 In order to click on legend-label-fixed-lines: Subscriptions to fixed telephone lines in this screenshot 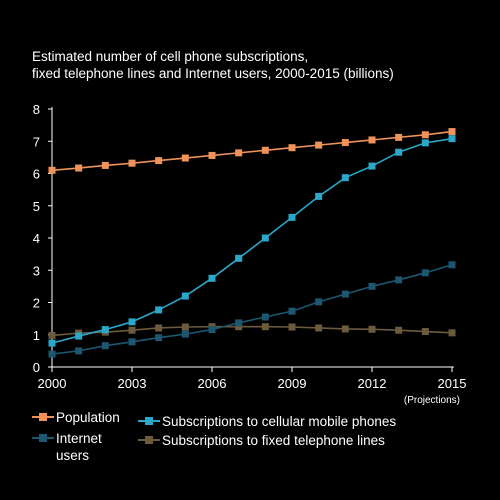, I will do `click(273, 440)`.